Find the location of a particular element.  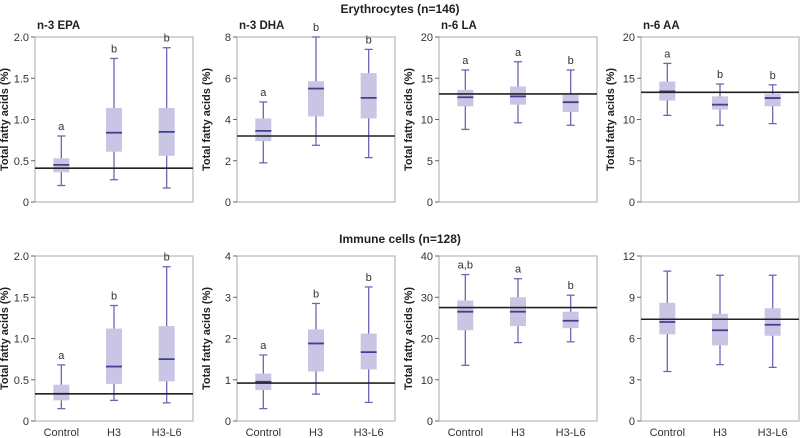

panel-4: n-6 AA Total fatty acids (%) 0 5 10 15 20 a b b is located at coordinates (702, 114).